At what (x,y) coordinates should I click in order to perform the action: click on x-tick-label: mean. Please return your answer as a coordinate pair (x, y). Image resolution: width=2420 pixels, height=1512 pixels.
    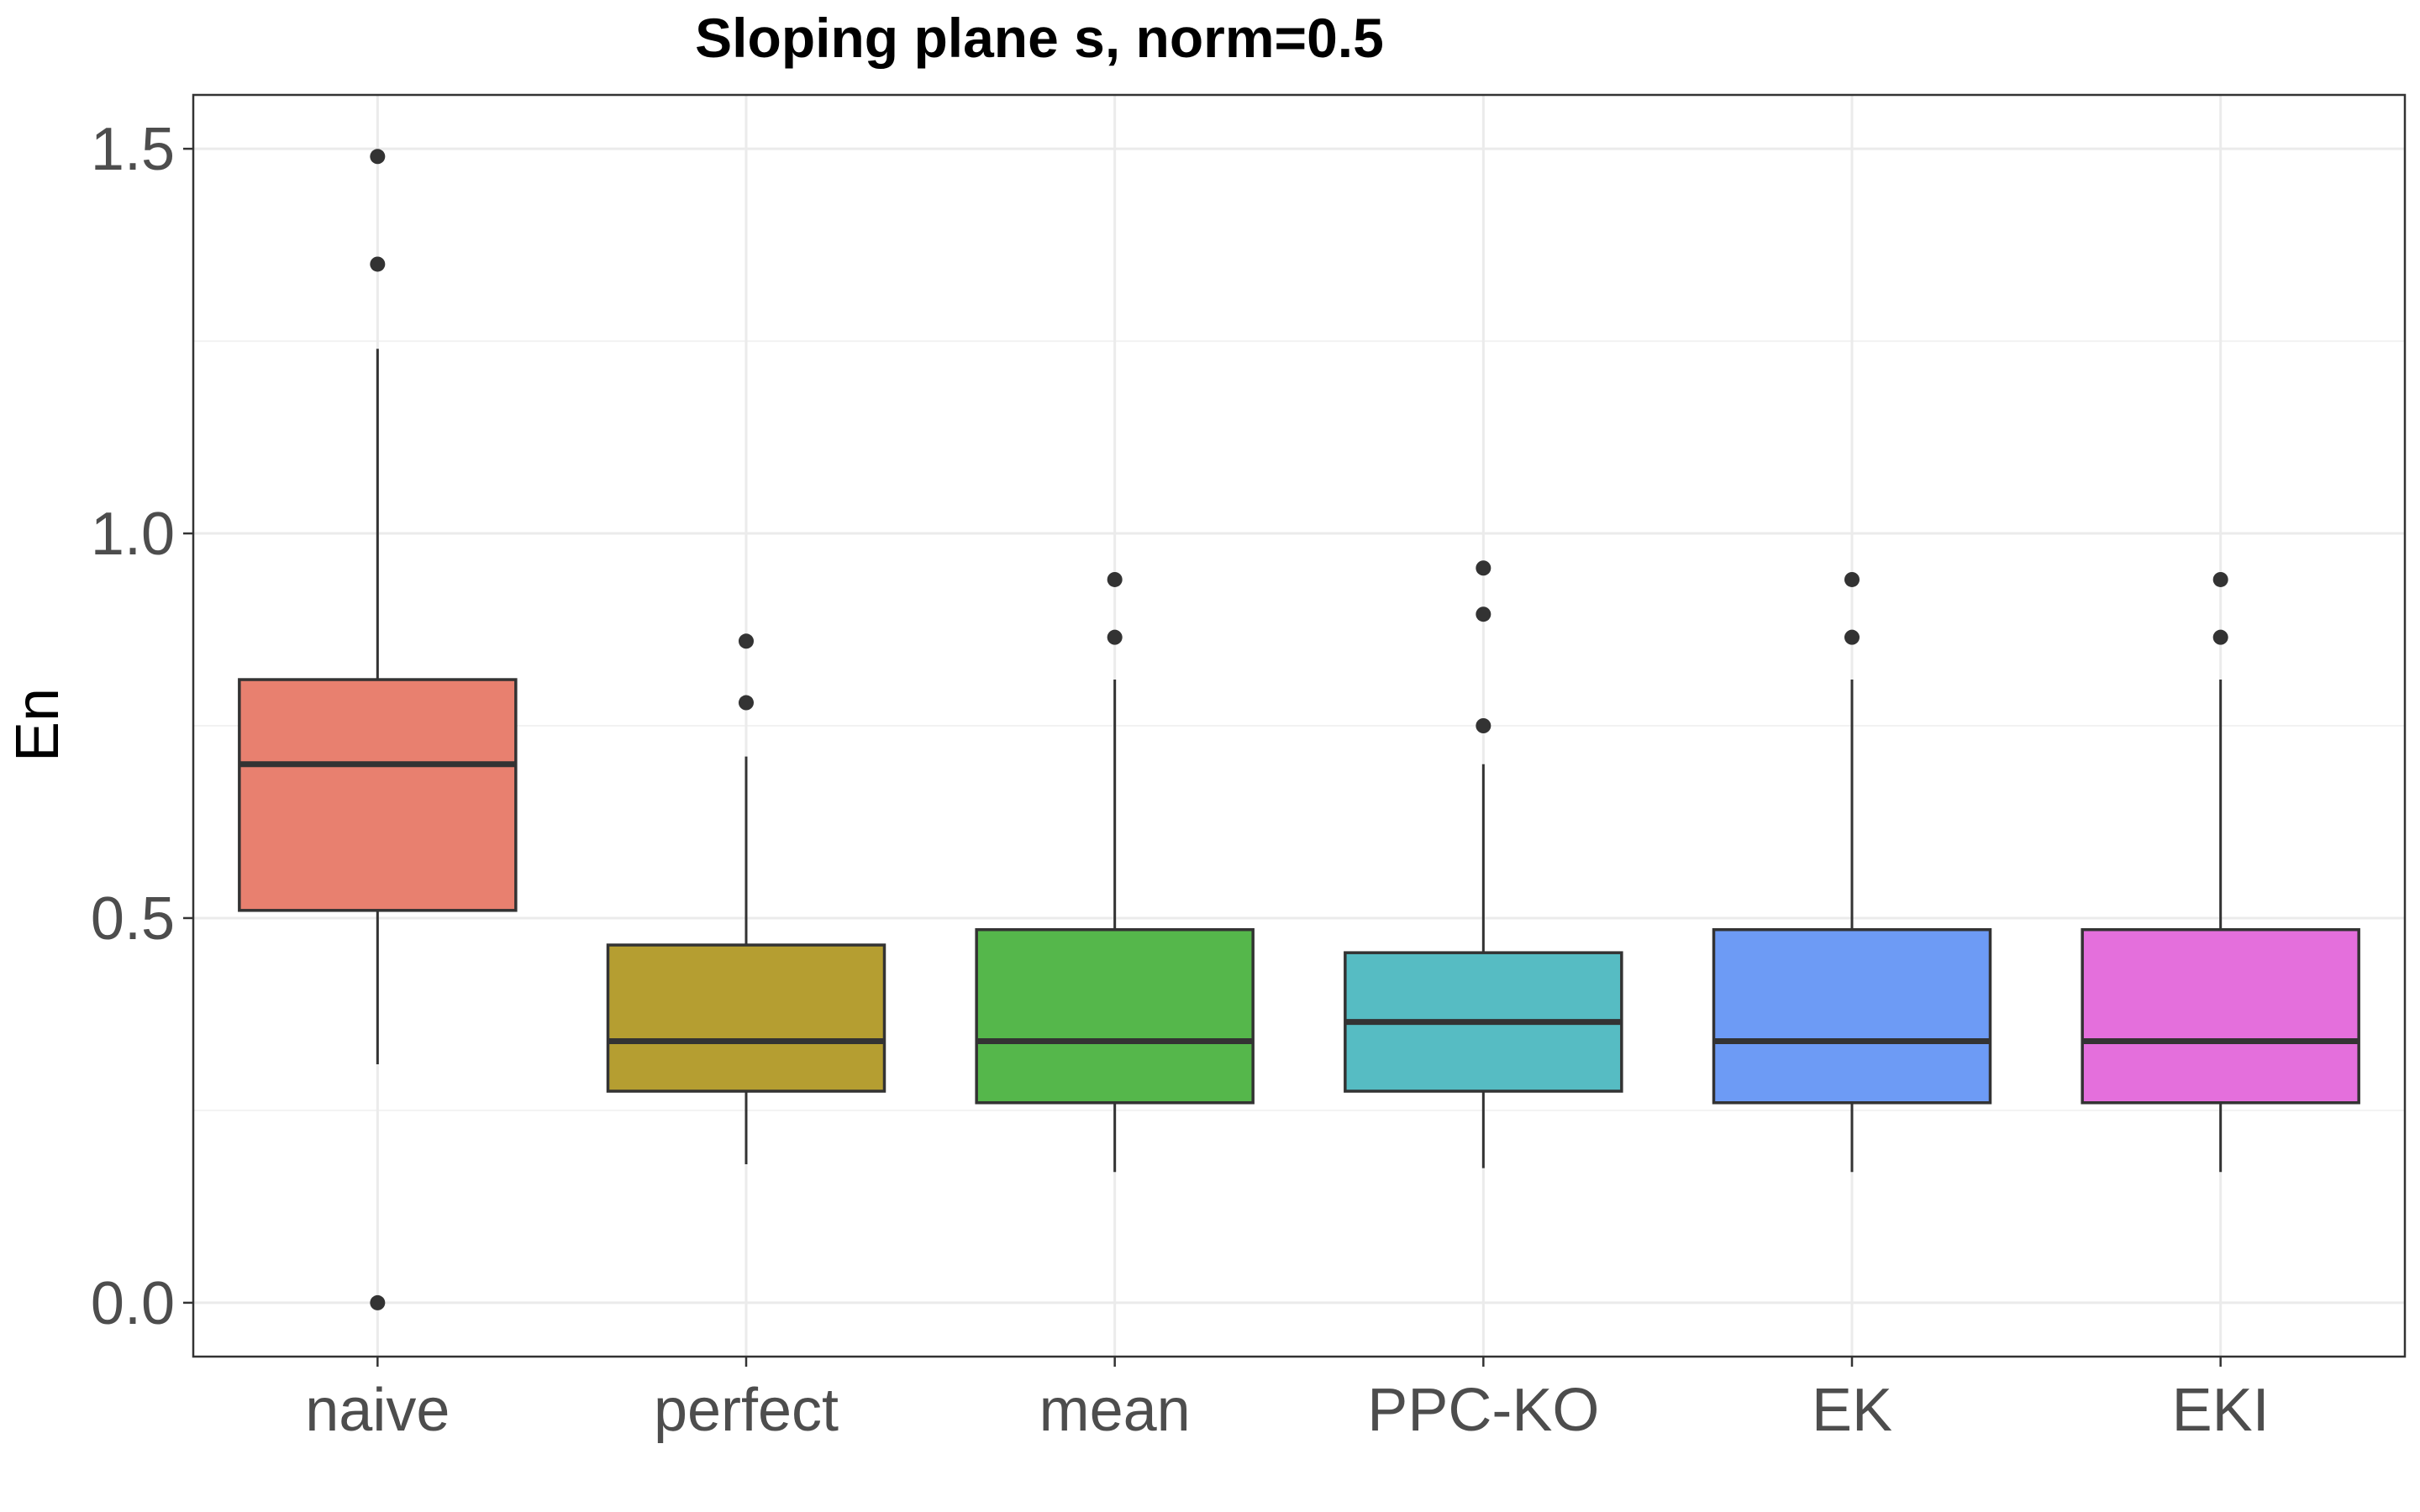
    Looking at the image, I should click on (1115, 1410).